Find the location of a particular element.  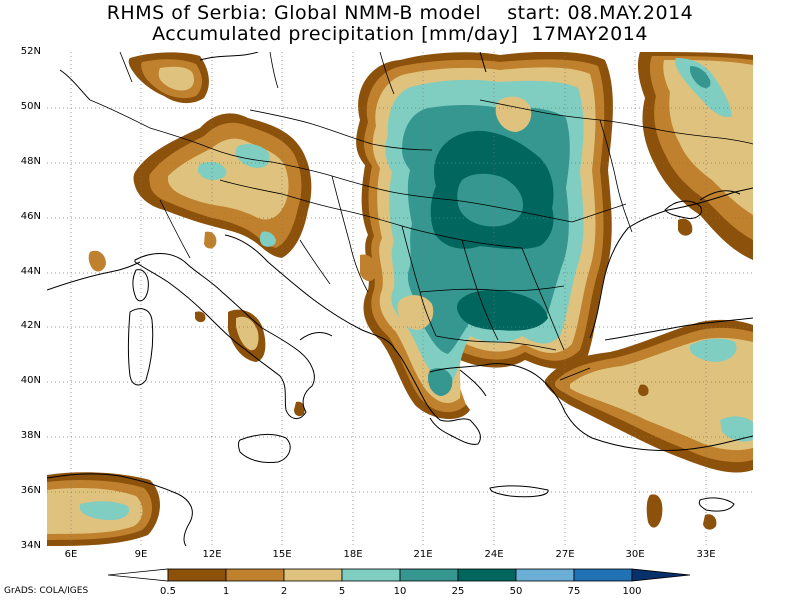

lon-label-30e: 30E is located at coordinates (635, 554).